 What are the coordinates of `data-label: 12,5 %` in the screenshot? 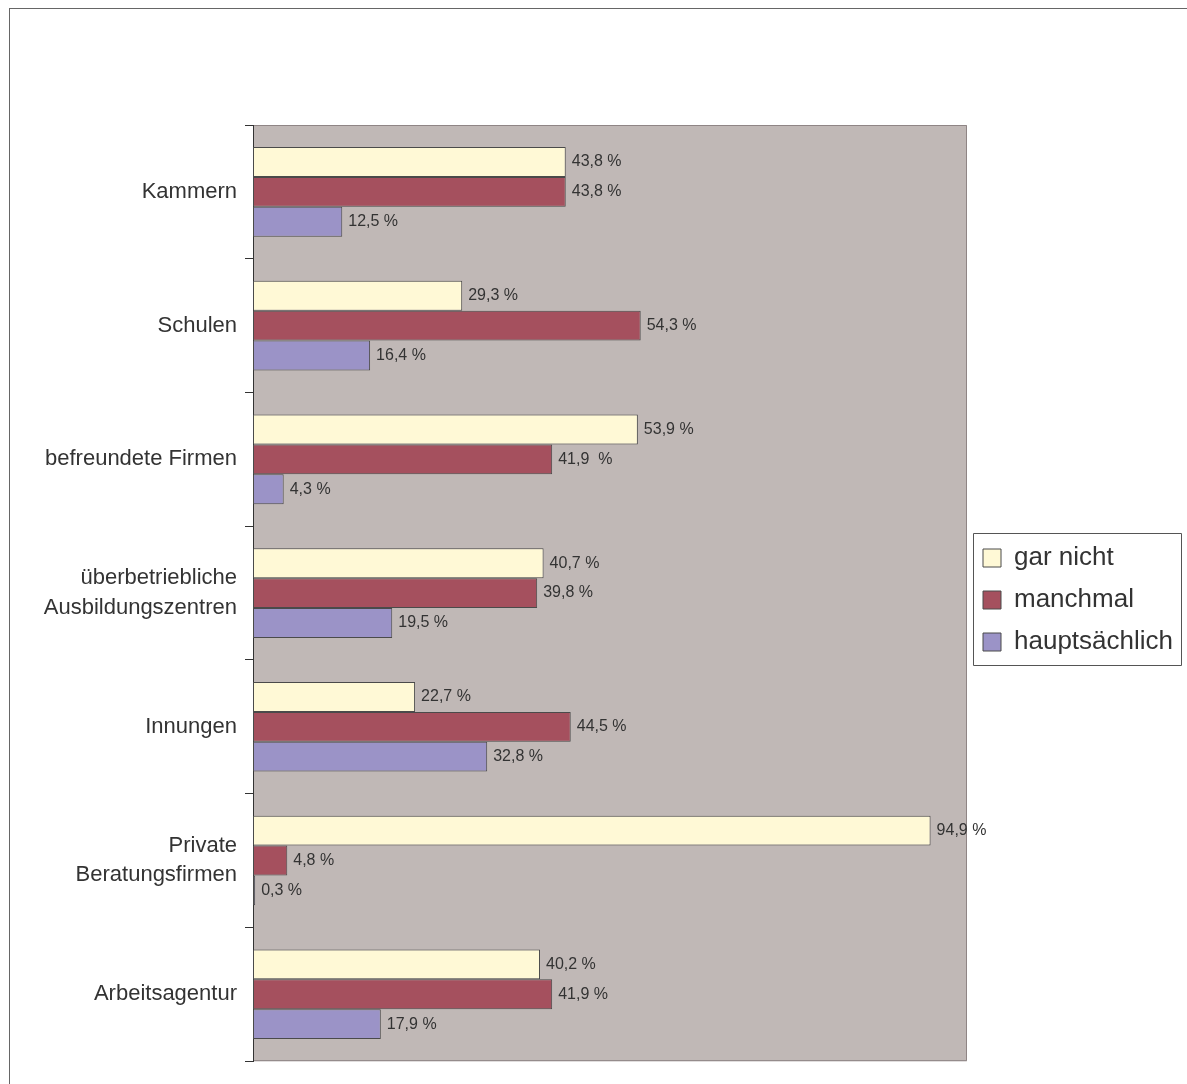 It's located at (373, 221).